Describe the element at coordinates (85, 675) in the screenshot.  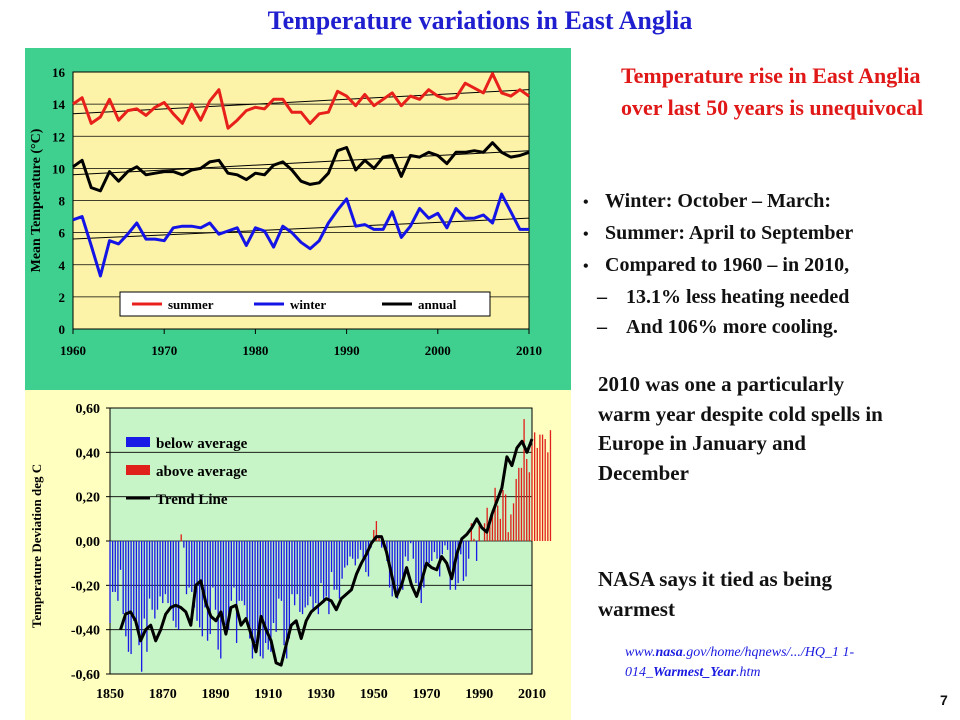
I see `y-tick-label: -0,60` at that location.